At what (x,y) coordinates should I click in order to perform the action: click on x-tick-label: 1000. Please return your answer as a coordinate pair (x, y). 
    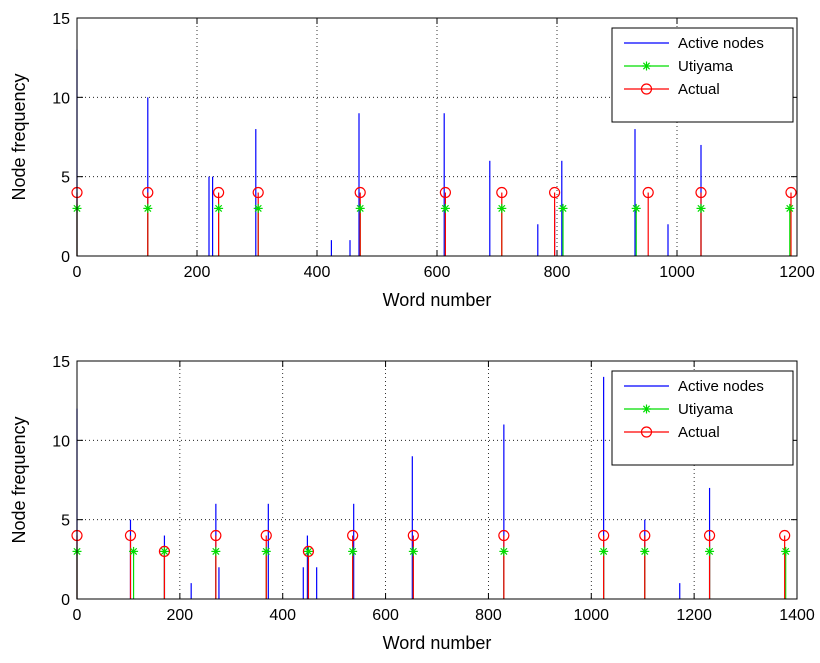
    Looking at the image, I should click on (591, 615).